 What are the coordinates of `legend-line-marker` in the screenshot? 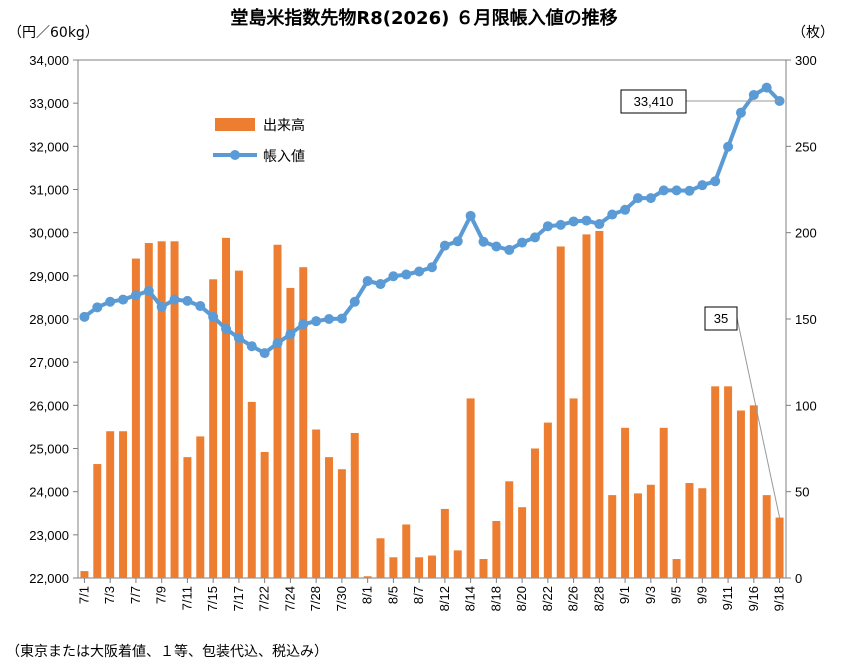 It's located at (235, 155).